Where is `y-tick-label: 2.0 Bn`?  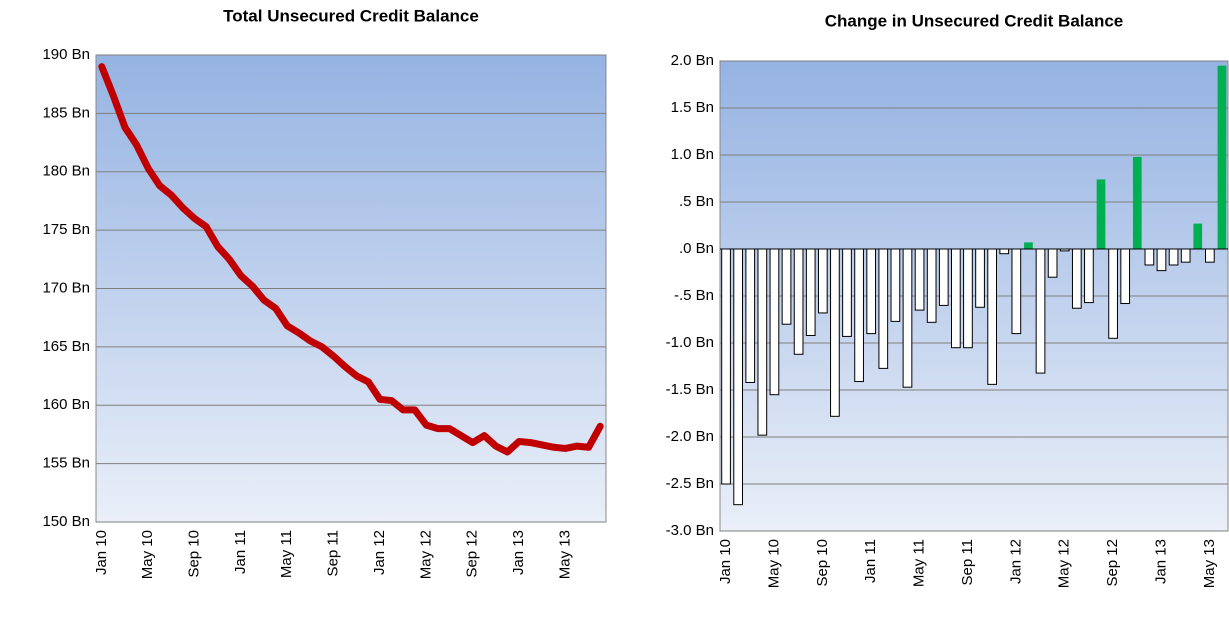
y-tick-label: 2.0 Bn is located at coordinates (692, 60).